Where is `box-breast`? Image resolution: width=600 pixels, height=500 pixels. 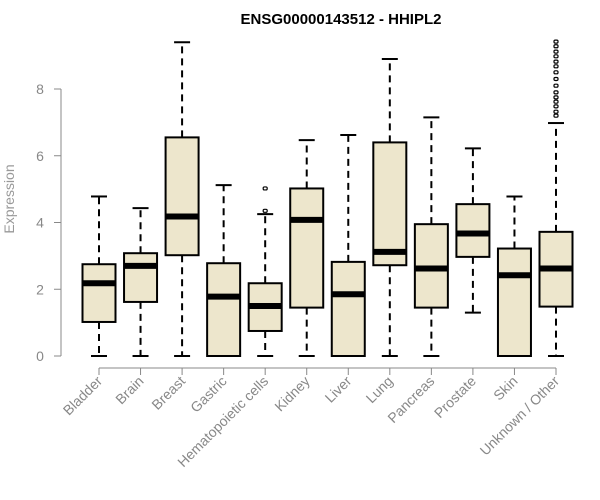
box-breast is located at coordinates (182, 199).